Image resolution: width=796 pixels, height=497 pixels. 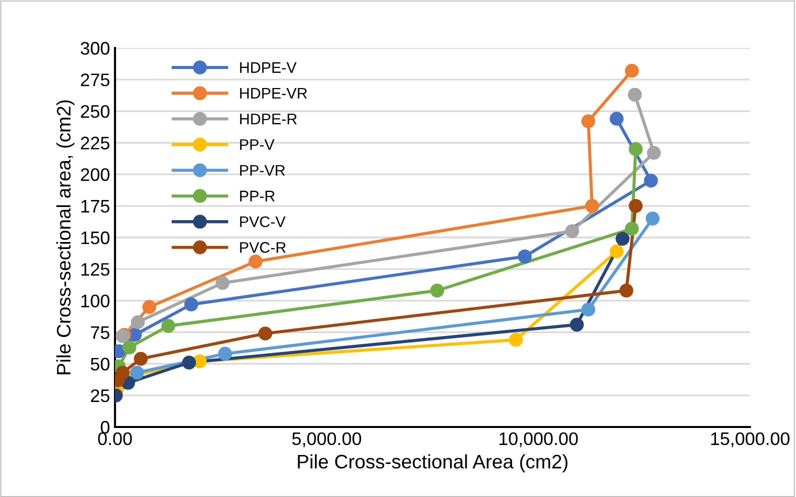 What do you see at coordinates (95, 175) in the screenshot?
I see `y-tick-label: 200` at bounding box center [95, 175].